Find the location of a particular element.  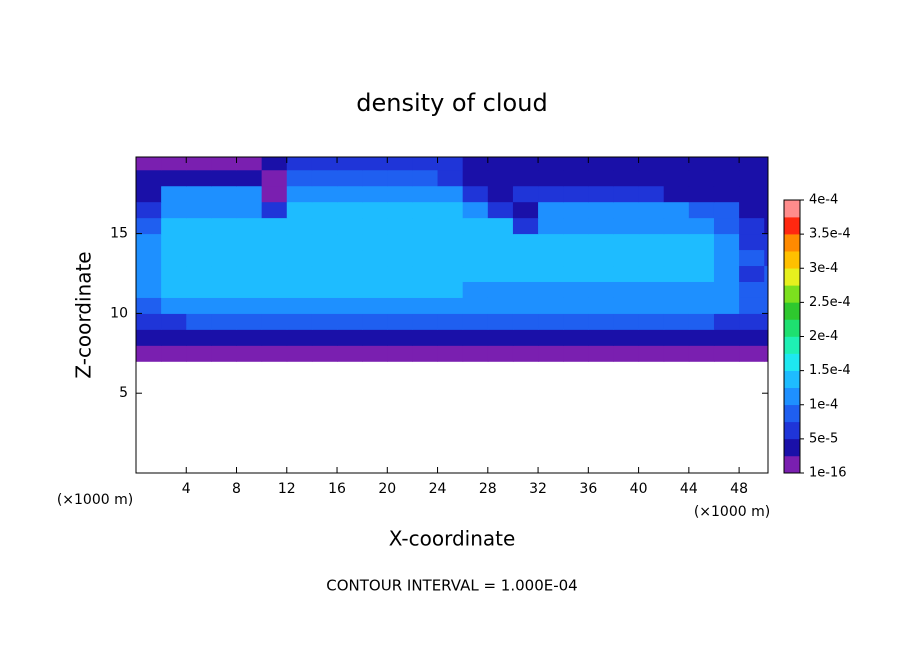

x-tick-label: 32 is located at coordinates (538, 489).